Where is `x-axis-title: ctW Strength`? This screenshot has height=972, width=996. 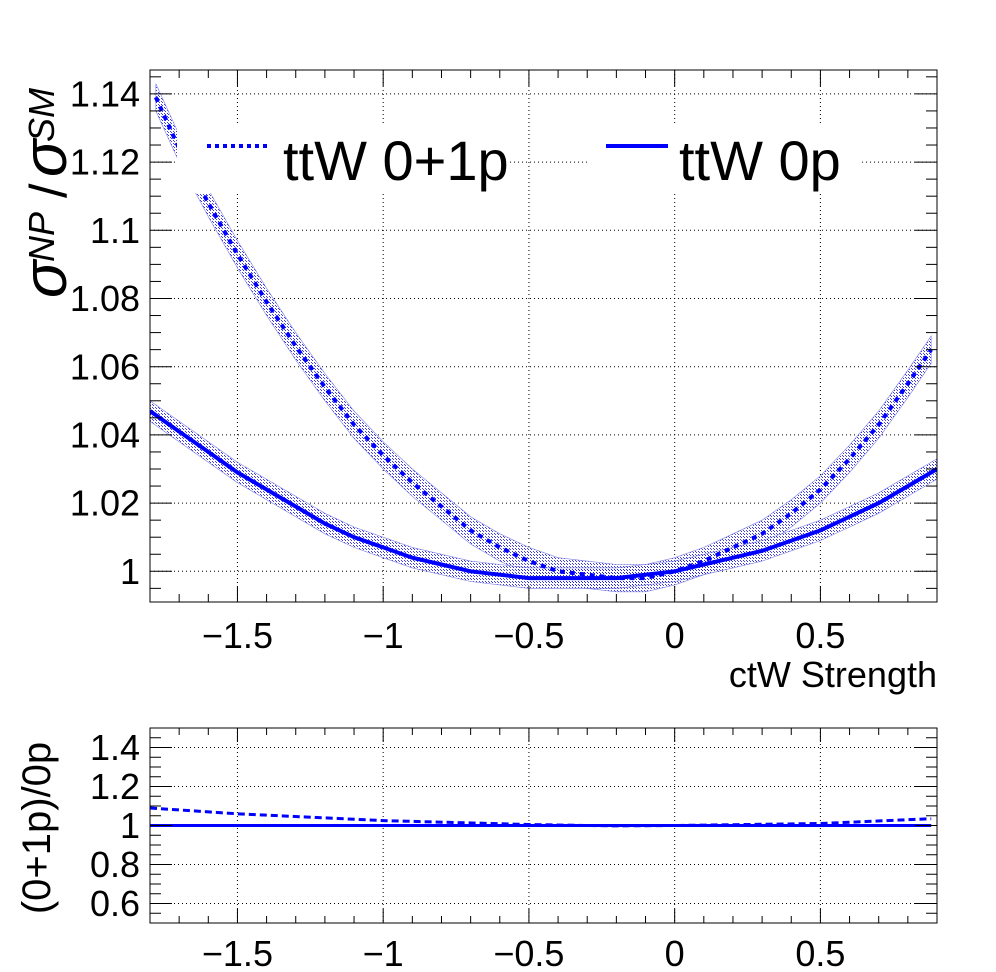 x-axis-title: ctW Strength is located at coordinates (833, 674).